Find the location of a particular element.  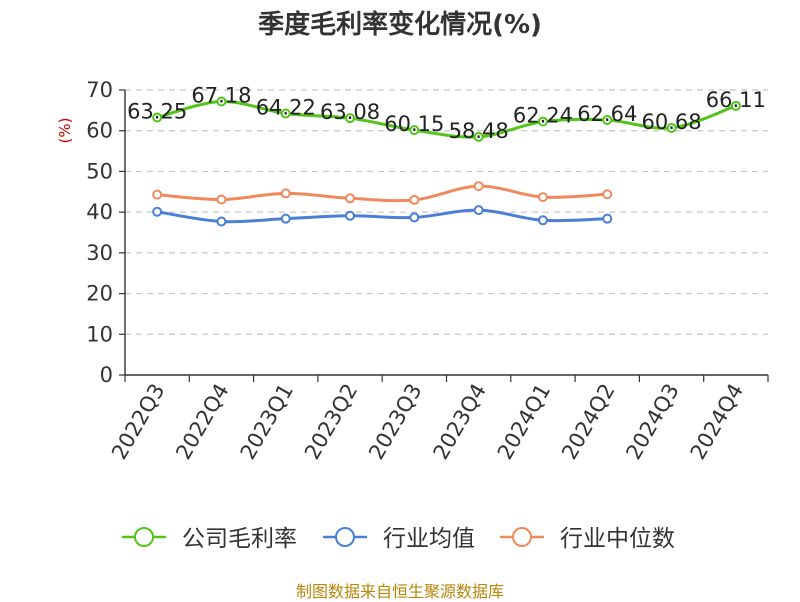

y-tick-label: 0 is located at coordinates (106, 375).